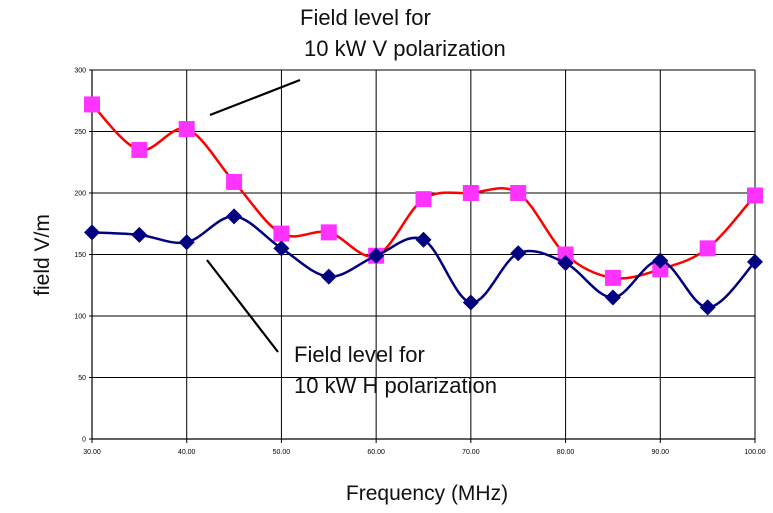 Image resolution: width=773 pixels, height=513 pixels. Describe the element at coordinates (42, 255) in the screenshot. I see `y-axis-title: field V/m` at that location.